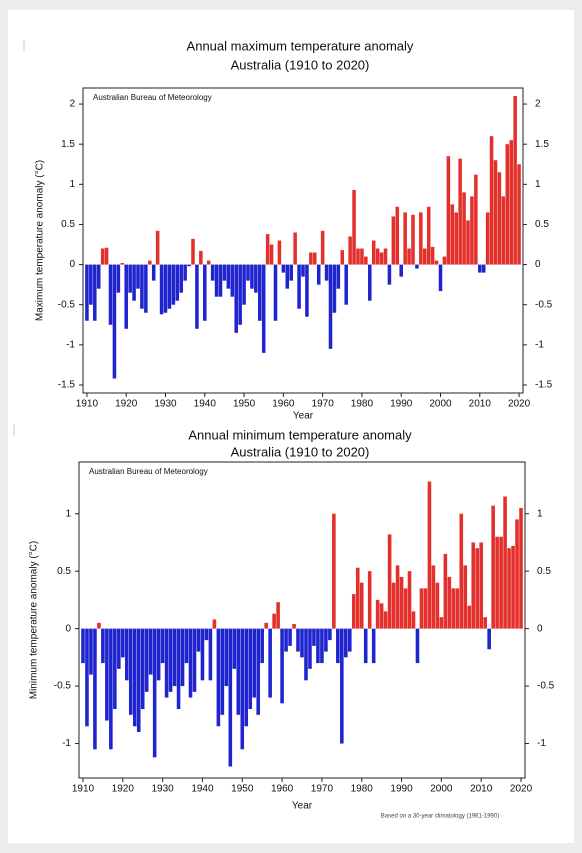 The image size is (582, 853). Describe the element at coordinates (538, 104) in the screenshot. I see `y2-tick-label: 2` at that location.